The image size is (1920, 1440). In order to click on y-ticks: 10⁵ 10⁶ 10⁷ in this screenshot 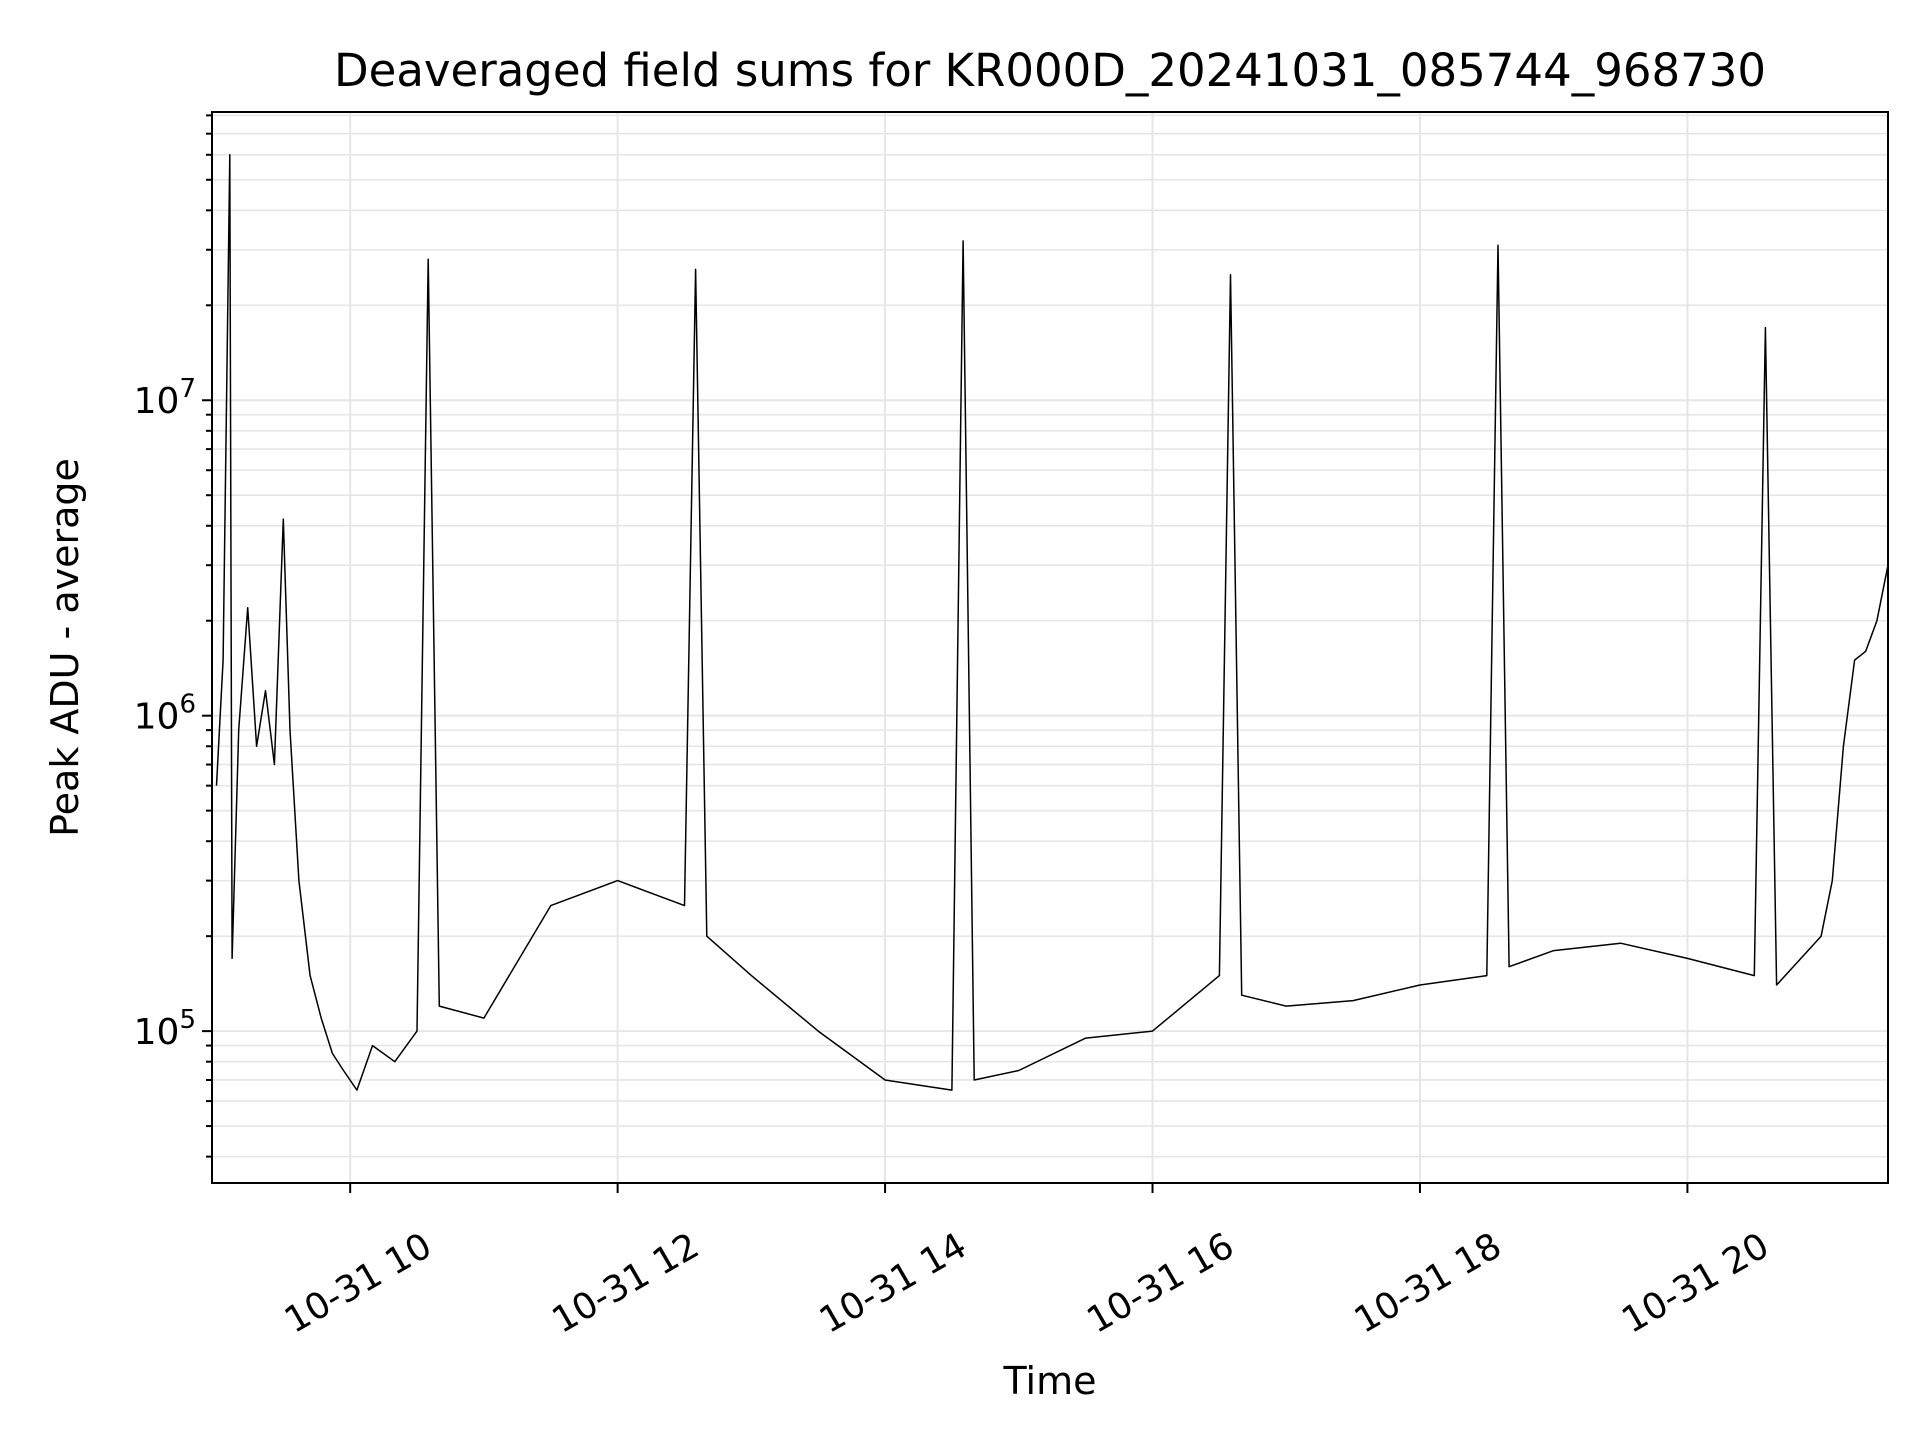, I will do `click(173, 636)`.